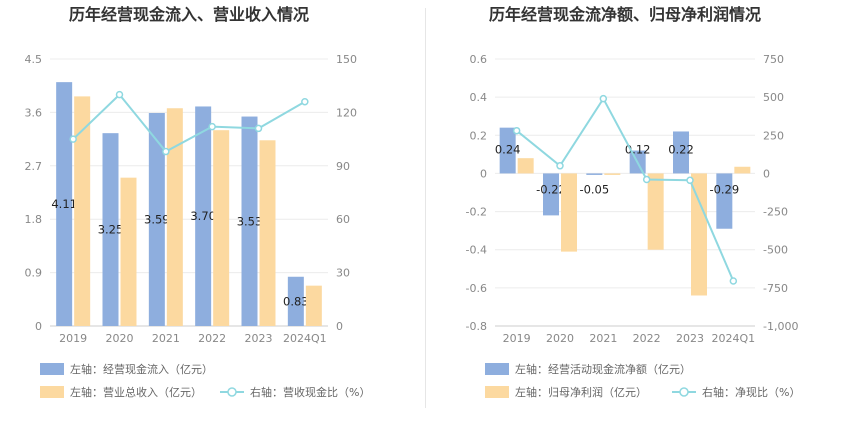  What do you see at coordinates (343, 219) in the screenshot?
I see `right-tick-label: 60` at bounding box center [343, 219].